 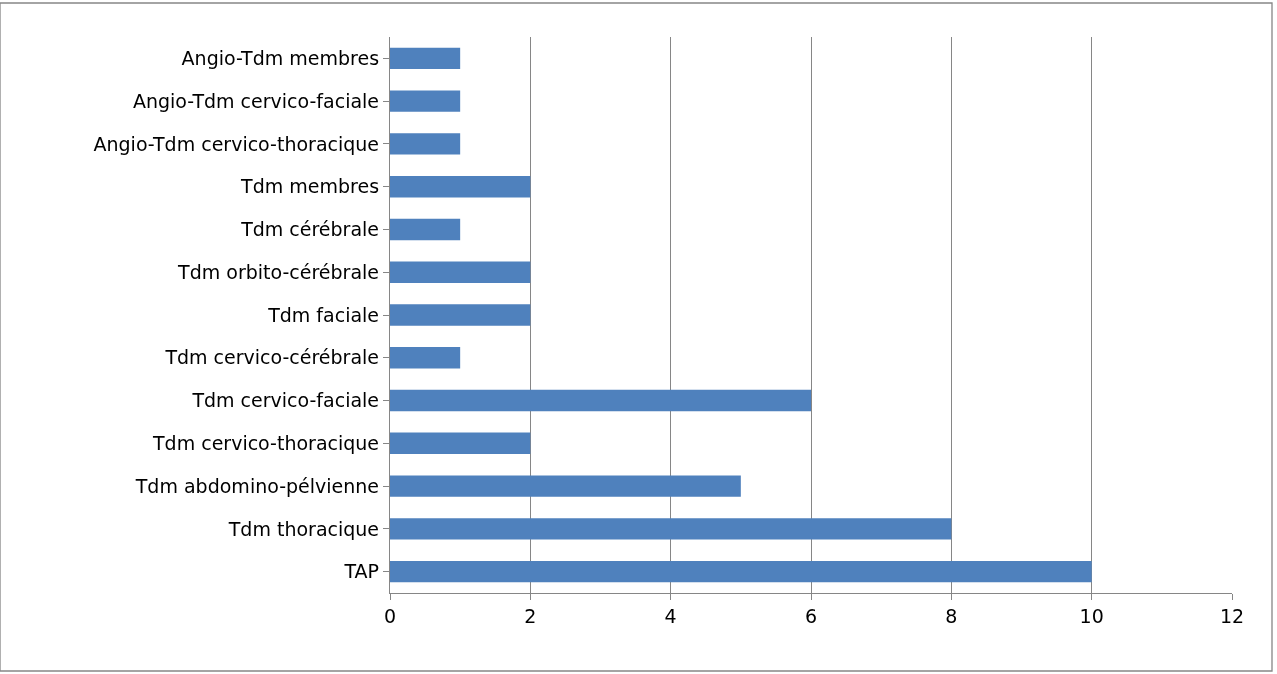 I want to click on y-tick-label: Tdm cervico-faciale, so click(x=285, y=400).